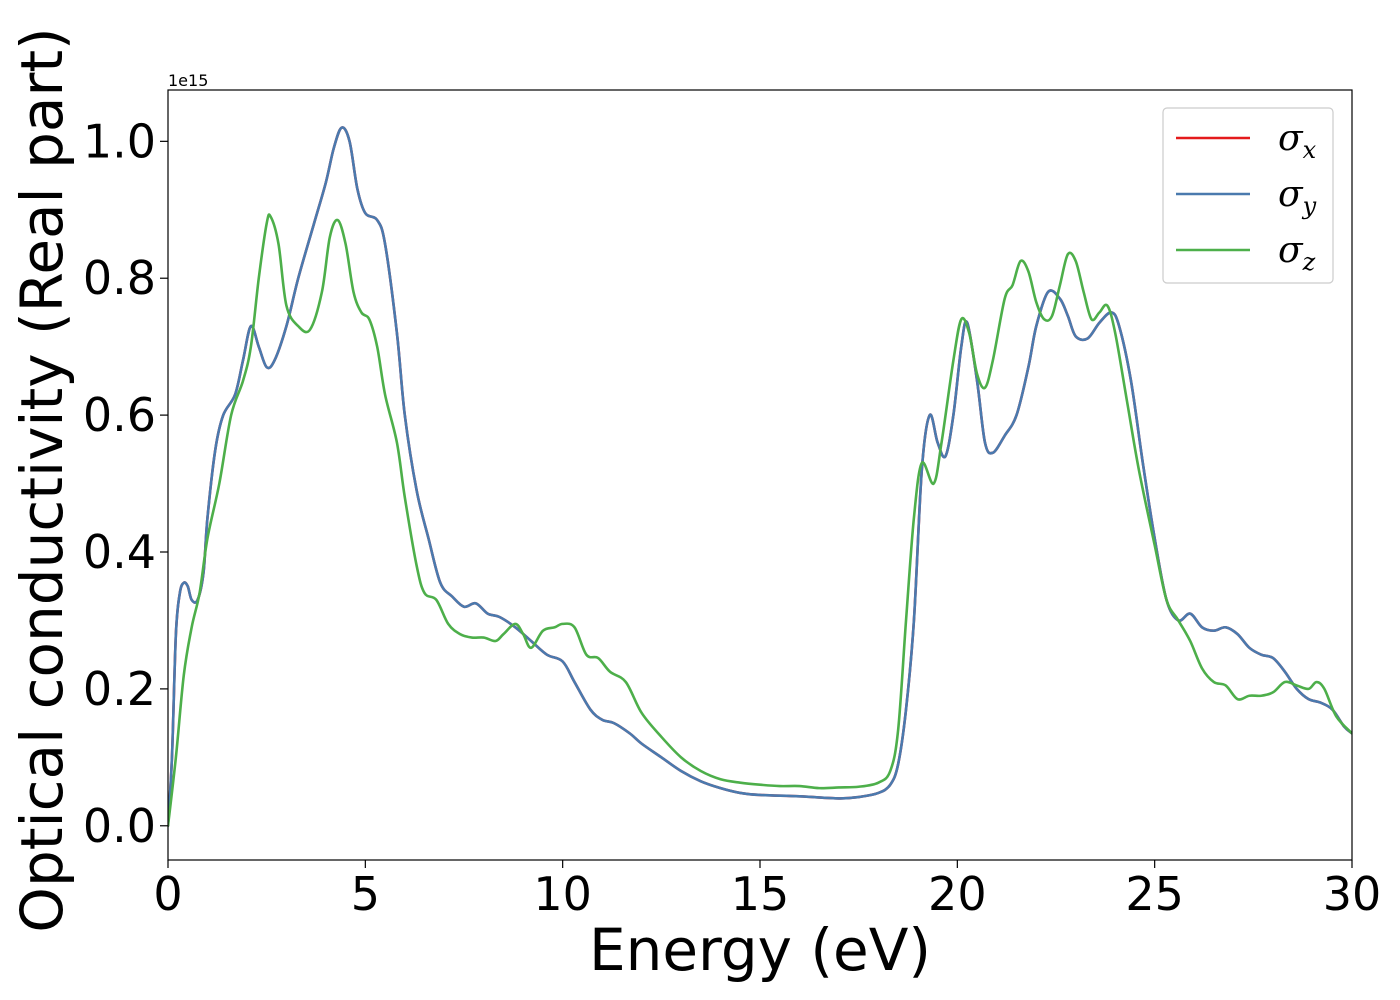 Image resolution: width=1400 pixels, height=1000 pixels. What do you see at coordinates (119, 552) in the screenshot?
I see `y-tick-label: 0.4` at bounding box center [119, 552].